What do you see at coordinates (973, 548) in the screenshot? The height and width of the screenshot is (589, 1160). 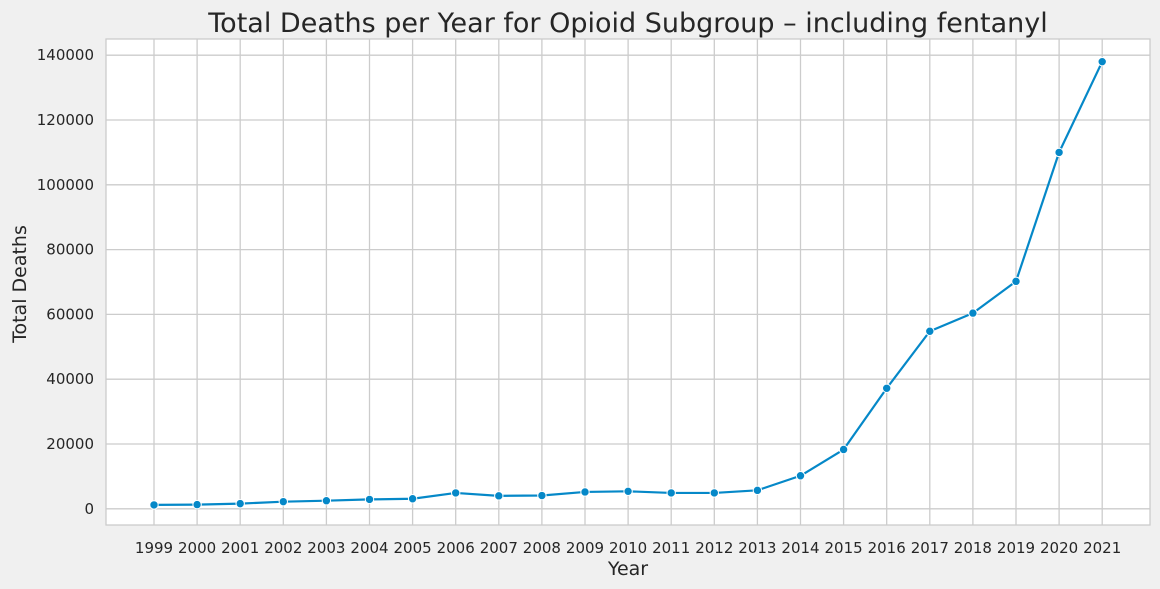 I see `x-tick-label: 2018` at bounding box center [973, 548].